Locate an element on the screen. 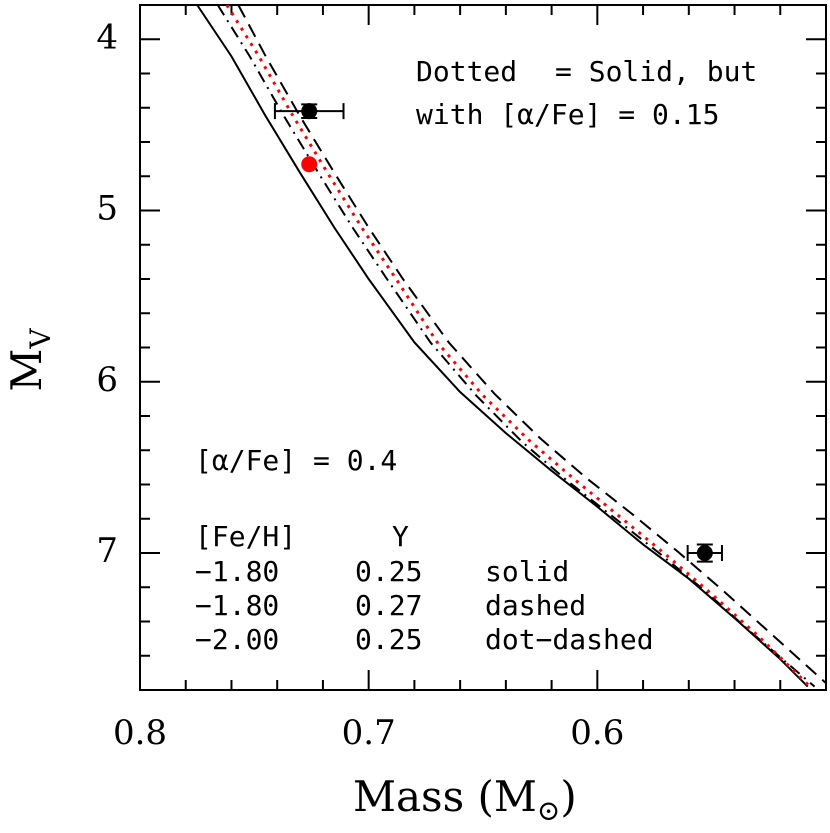  table-cell: −2.00 is located at coordinates (237, 639).